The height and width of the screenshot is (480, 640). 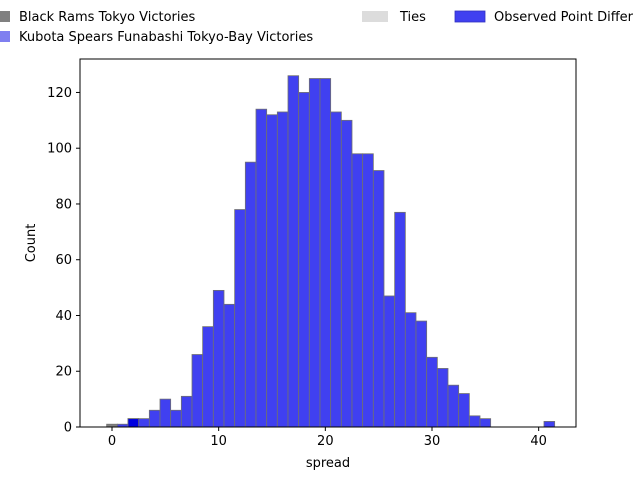 I want to click on bar-observed-point-difference, so click(x=133, y=423).